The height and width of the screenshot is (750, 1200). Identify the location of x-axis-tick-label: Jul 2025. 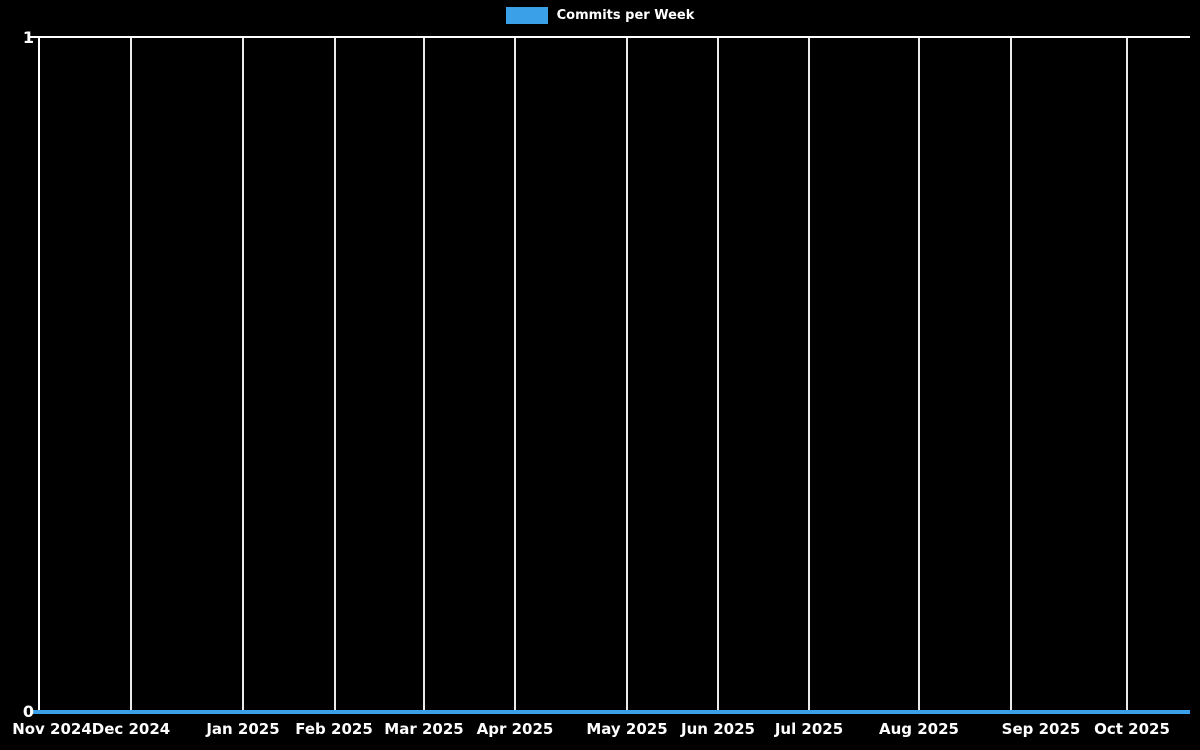
(809, 729).